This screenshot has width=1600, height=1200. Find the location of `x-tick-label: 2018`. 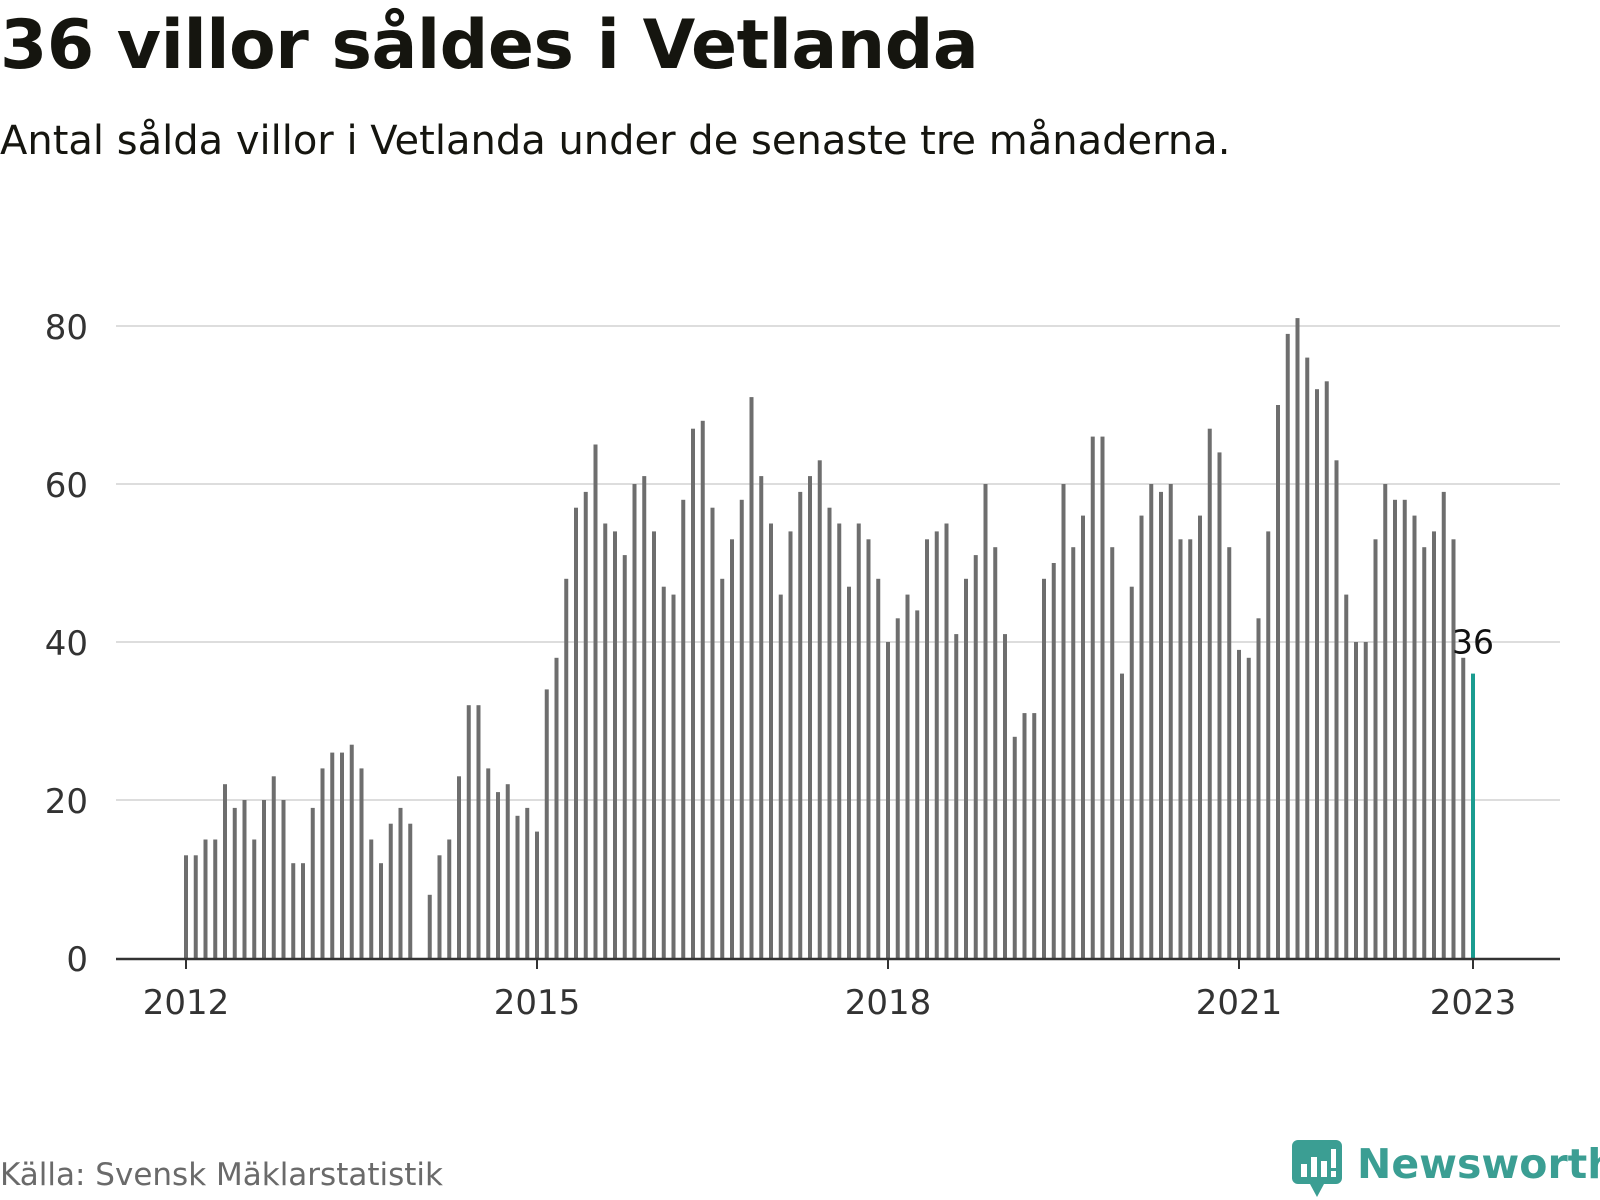

x-tick-label: 2018 is located at coordinates (888, 1003).